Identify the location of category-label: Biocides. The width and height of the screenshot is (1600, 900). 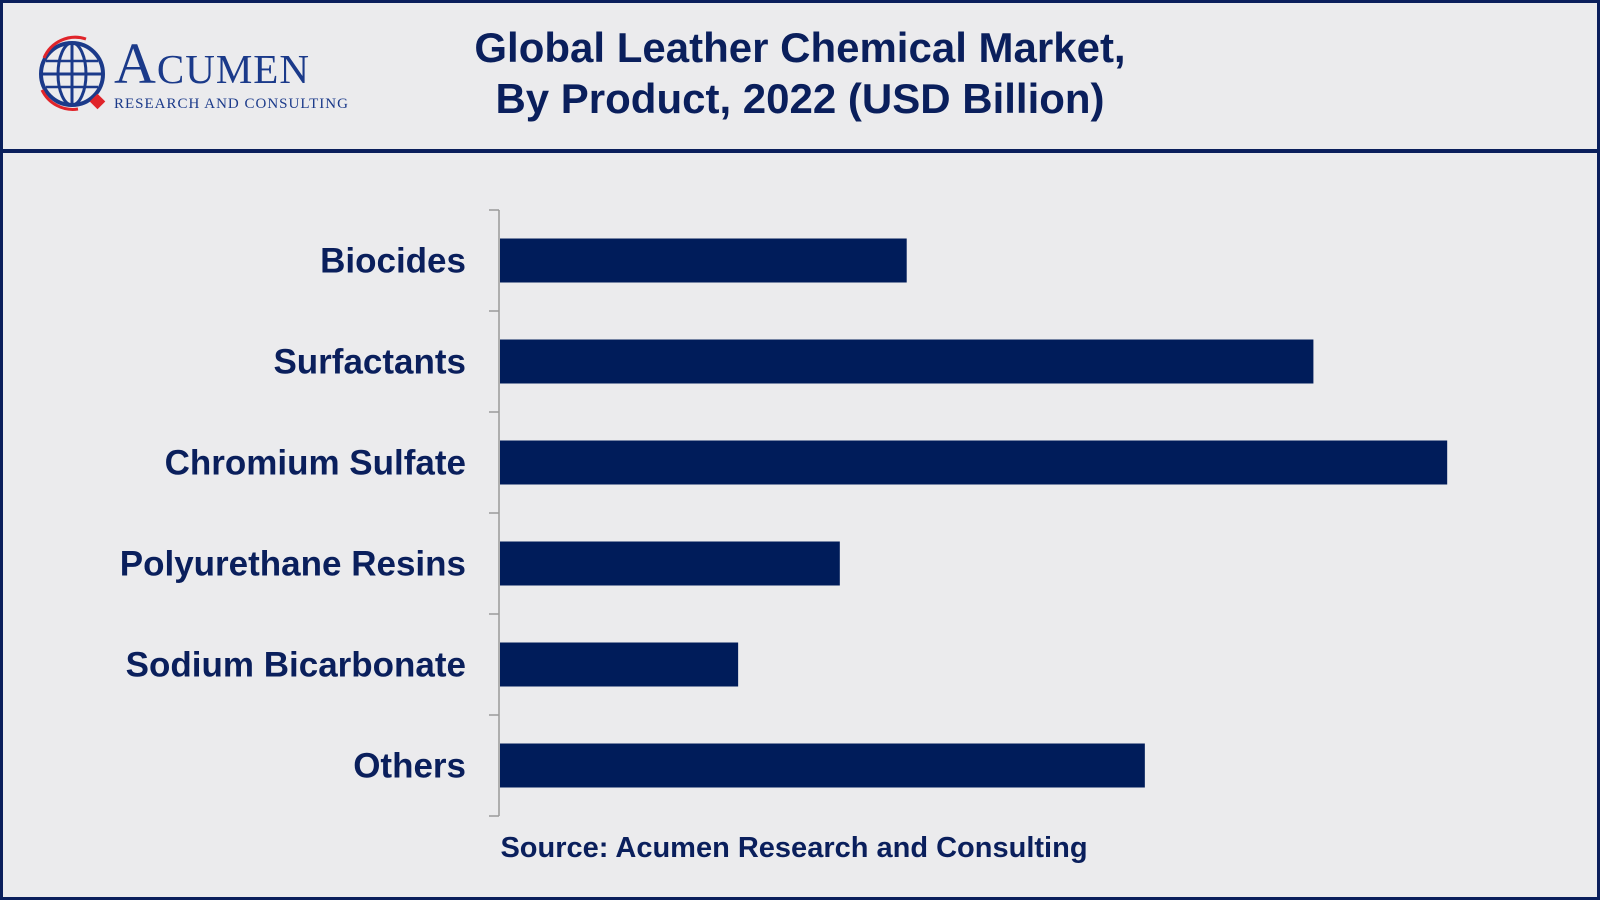
(393, 261).